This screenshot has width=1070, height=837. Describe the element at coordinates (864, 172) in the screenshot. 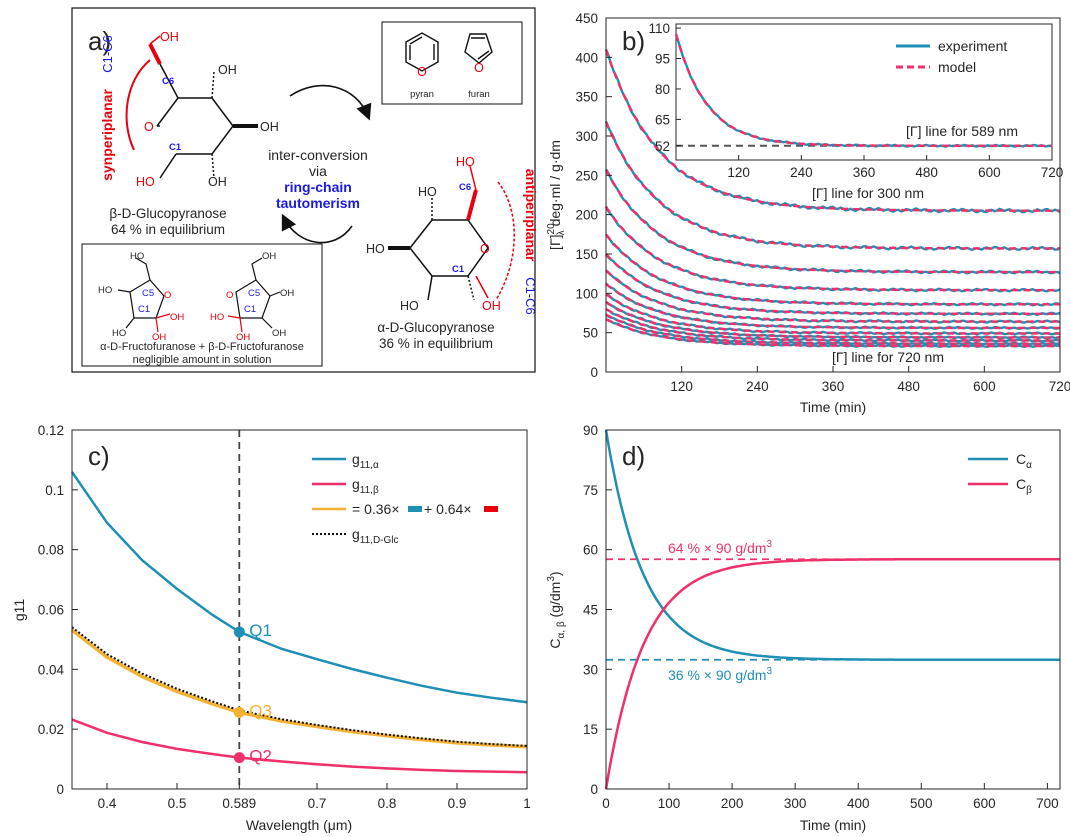

I see `inset-xtick-label: 360` at that location.